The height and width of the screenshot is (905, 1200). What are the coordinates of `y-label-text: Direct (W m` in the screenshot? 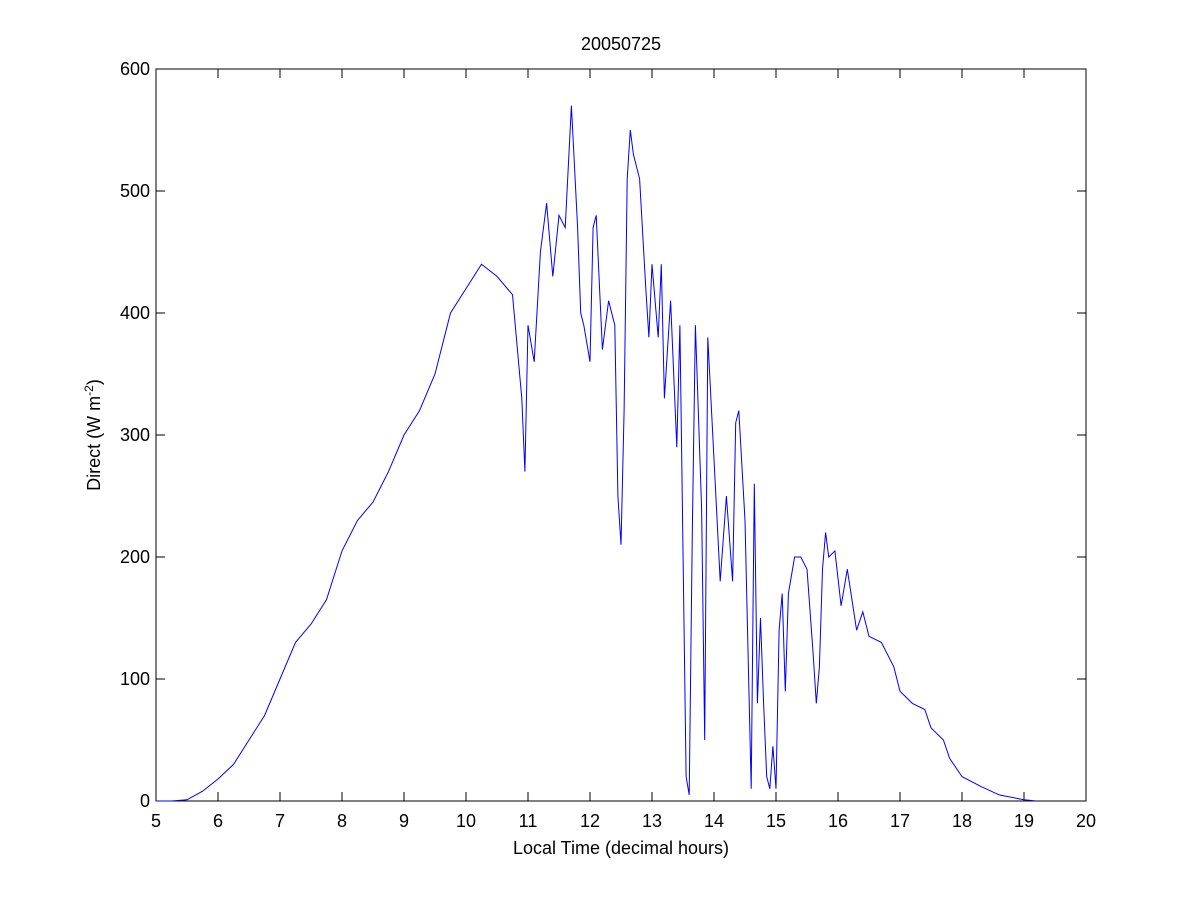 It's located at (94, 443).